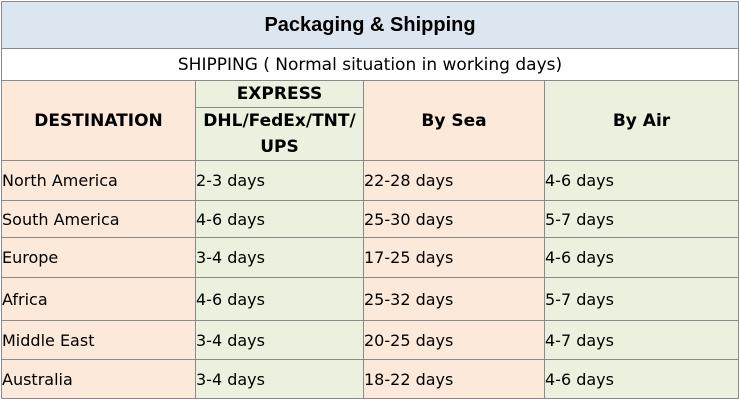  Describe the element at coordinates (454, 379) in the screenshot. I see `cell-sea: 18-22 days` at that location.